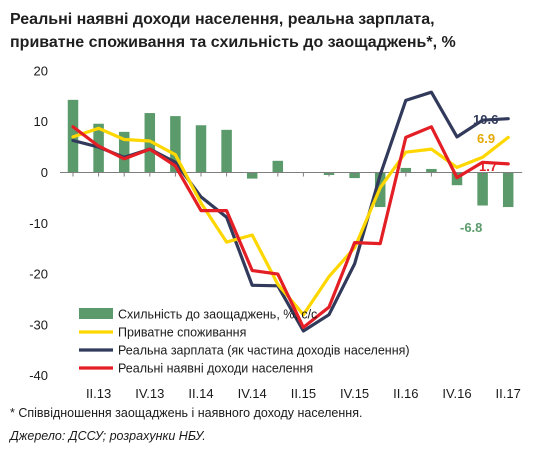 The image size is (541, 455). What do you see at coordinates (508, 393) in the screenshot?
I see `x-tick-label: II.17` at bounding box center [508, 393].